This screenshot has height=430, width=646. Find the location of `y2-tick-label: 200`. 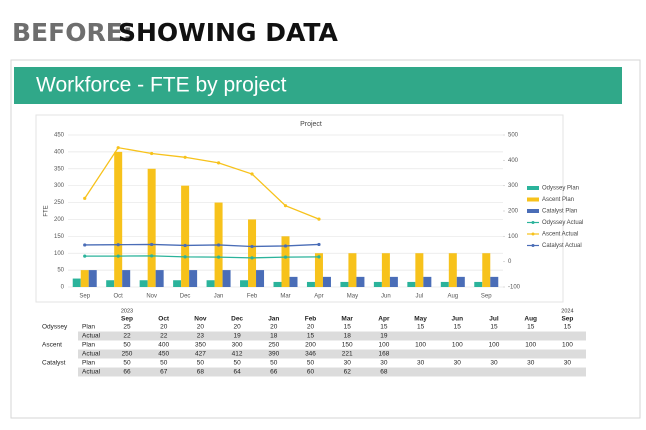

y2-tick-label: 200 is located at coordinates (513, 212).